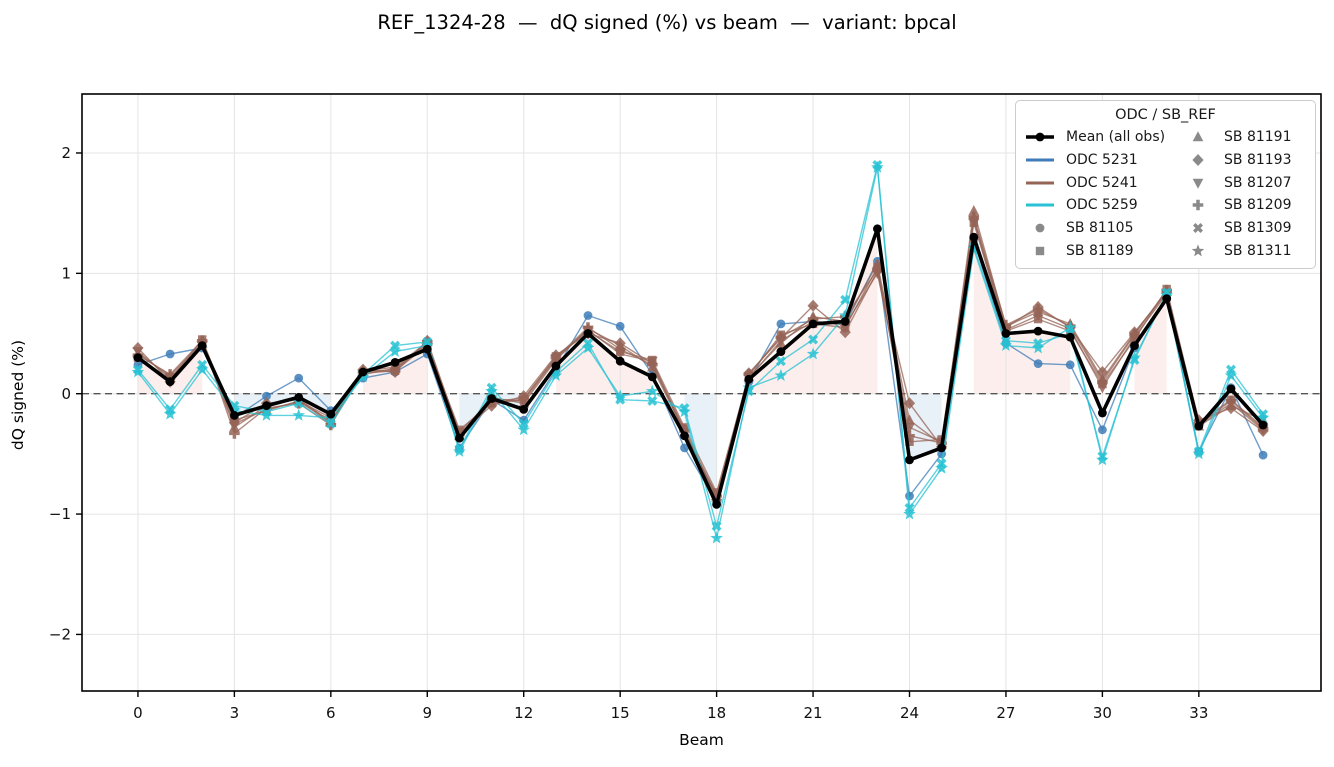  What do you see at coordinates (1244, 182) in the screenshot?
I see `legend-entry: SB 81207` at bounding box center [1244, 182].